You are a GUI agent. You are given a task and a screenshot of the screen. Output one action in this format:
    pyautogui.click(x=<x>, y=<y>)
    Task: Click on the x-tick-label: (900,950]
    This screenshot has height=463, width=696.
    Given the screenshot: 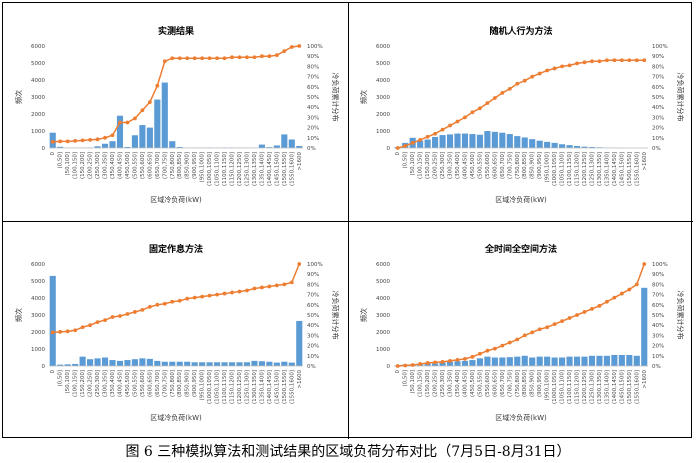 What is the action you would take?
    pyautogui.click(x=540, y=383)
    